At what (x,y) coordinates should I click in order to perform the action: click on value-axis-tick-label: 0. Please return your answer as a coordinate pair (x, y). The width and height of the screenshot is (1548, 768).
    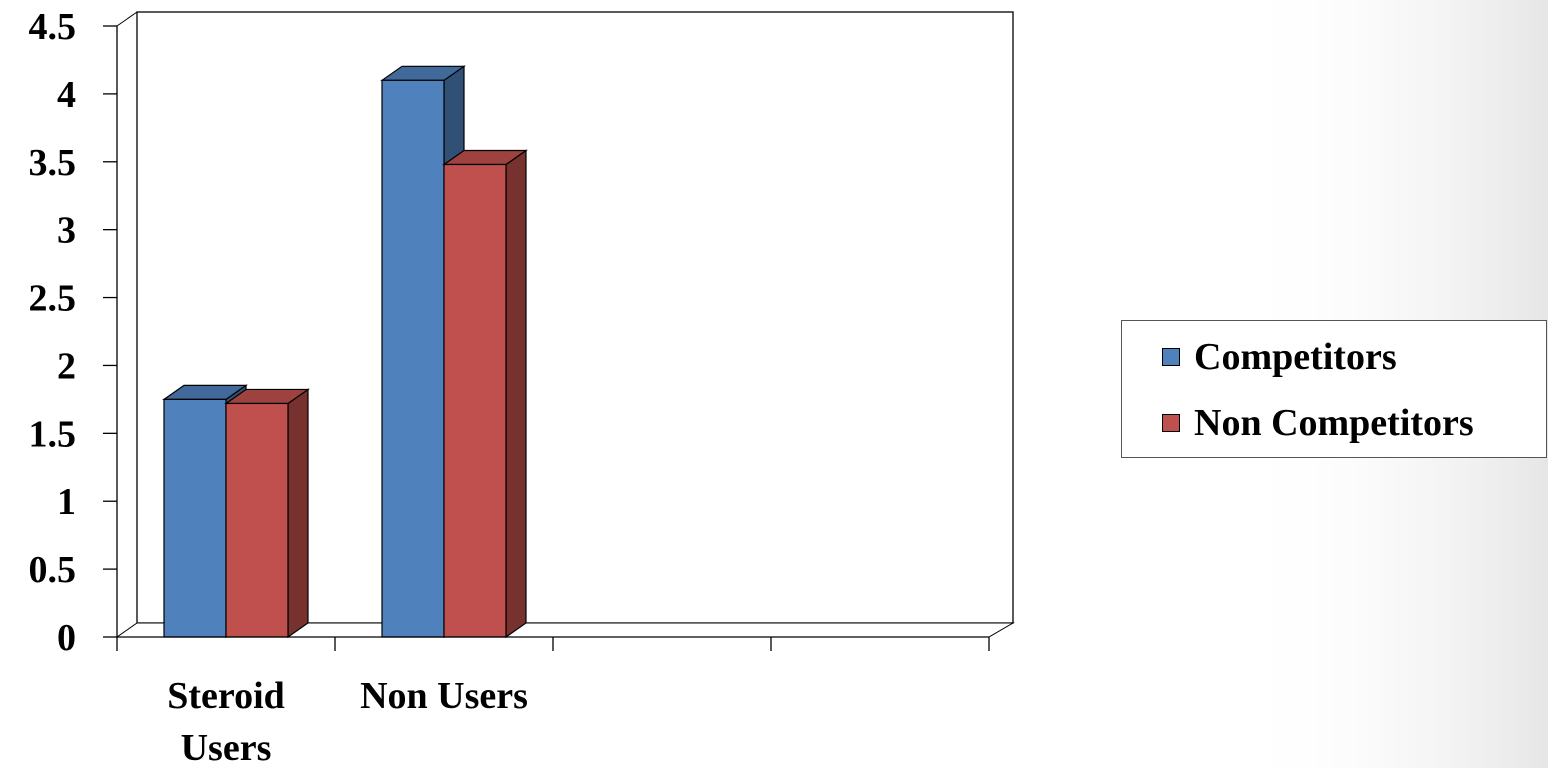
    Looking at the image, I should click on (66, 638).